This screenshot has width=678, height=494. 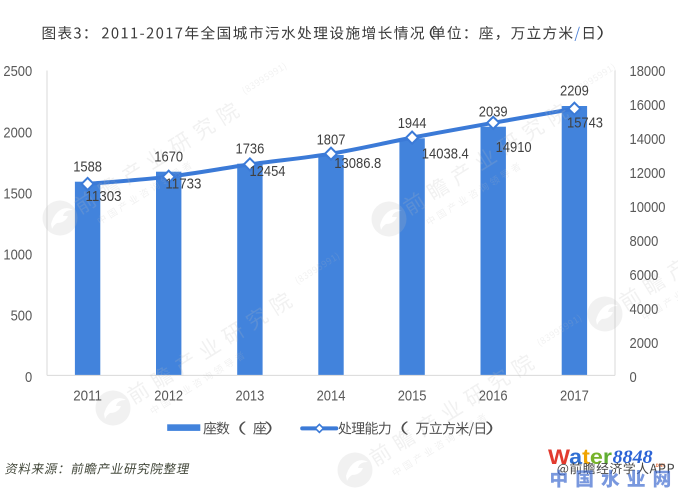 I want to click on svg-text: 15743, so click(x=585, y=123).